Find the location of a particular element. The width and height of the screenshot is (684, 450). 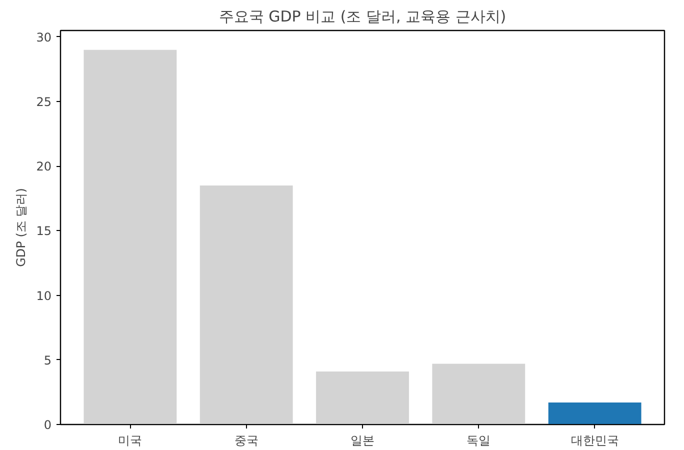

y-tick-label: 25 is located at coordinates (44, 102).